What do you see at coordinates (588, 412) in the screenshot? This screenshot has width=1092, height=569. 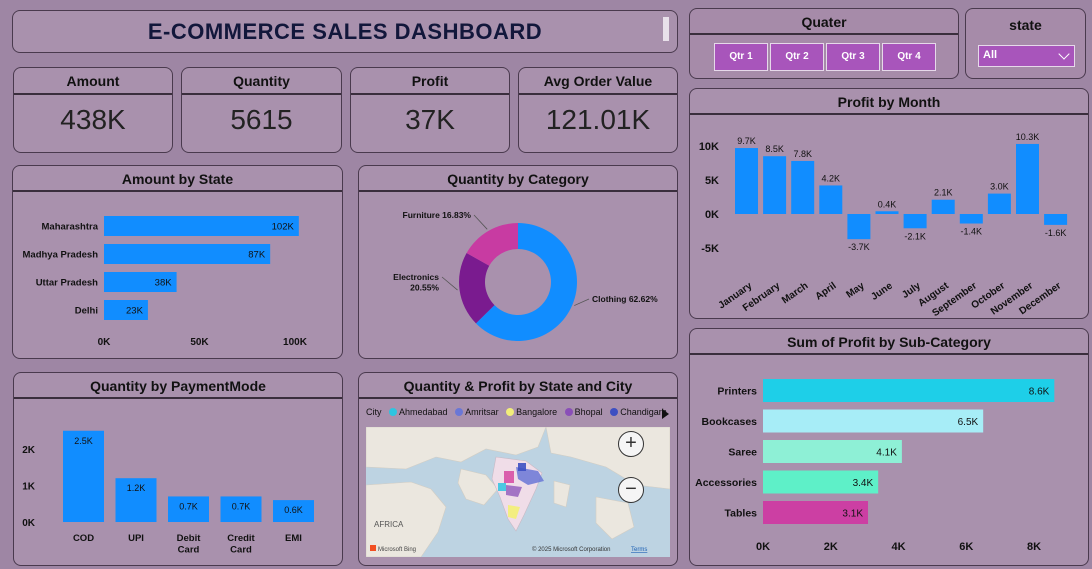 I see `legend-city-bhopal: Bhopal` at bounding box center [588, 412].